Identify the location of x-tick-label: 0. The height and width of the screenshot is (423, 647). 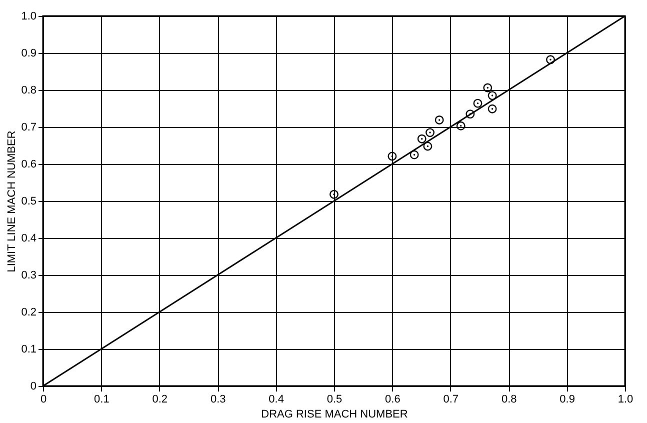
(43, 400).